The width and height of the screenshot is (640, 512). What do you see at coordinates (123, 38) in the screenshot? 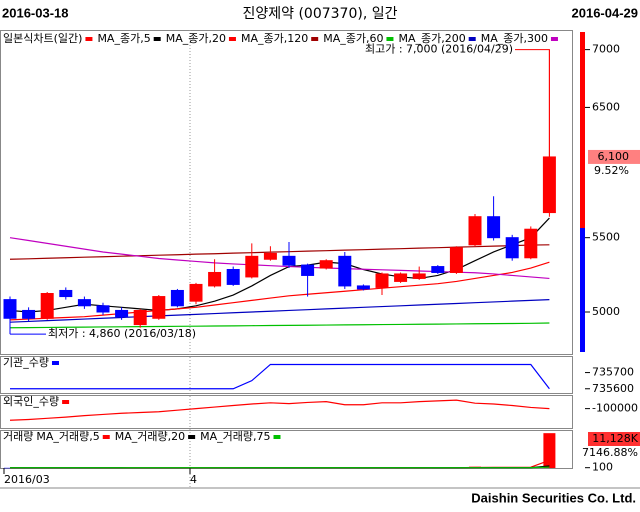
I see `legend-label: MA_종가,5` at bounding box center [123, 38].